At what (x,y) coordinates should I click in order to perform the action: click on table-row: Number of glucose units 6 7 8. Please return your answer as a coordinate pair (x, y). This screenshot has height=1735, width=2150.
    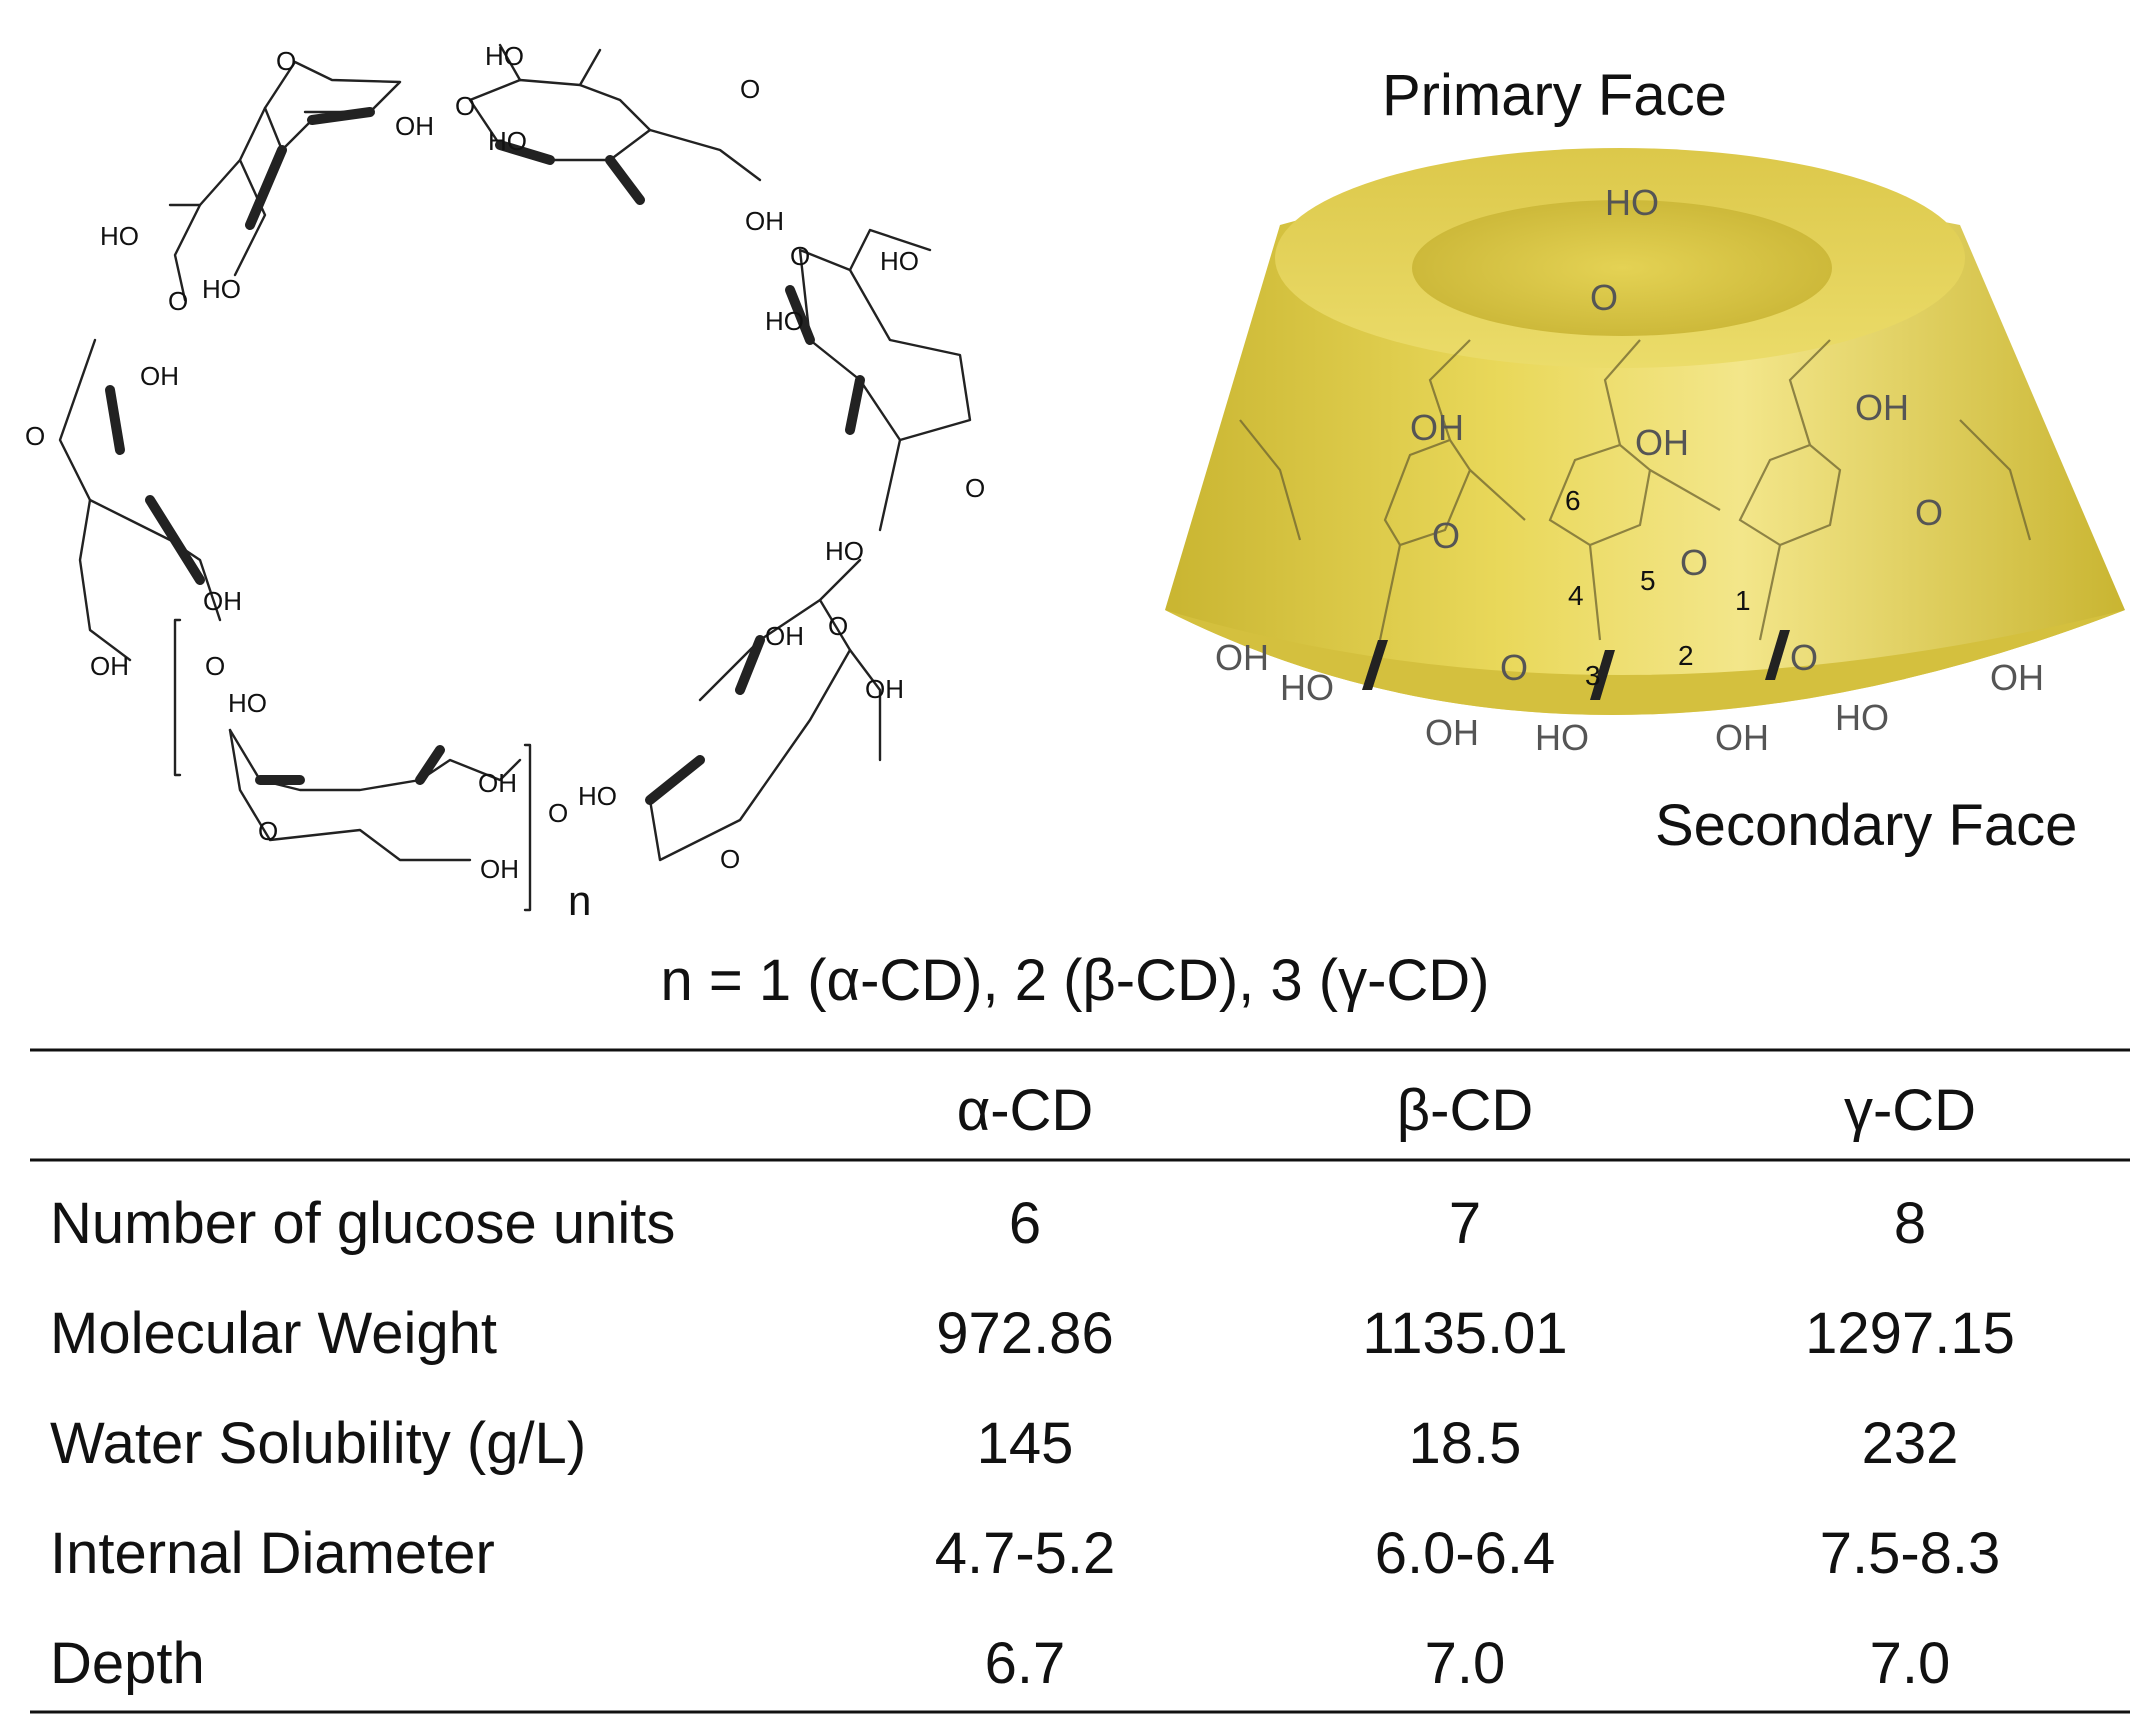
    Looking at the image, I should click on (988, 1223).